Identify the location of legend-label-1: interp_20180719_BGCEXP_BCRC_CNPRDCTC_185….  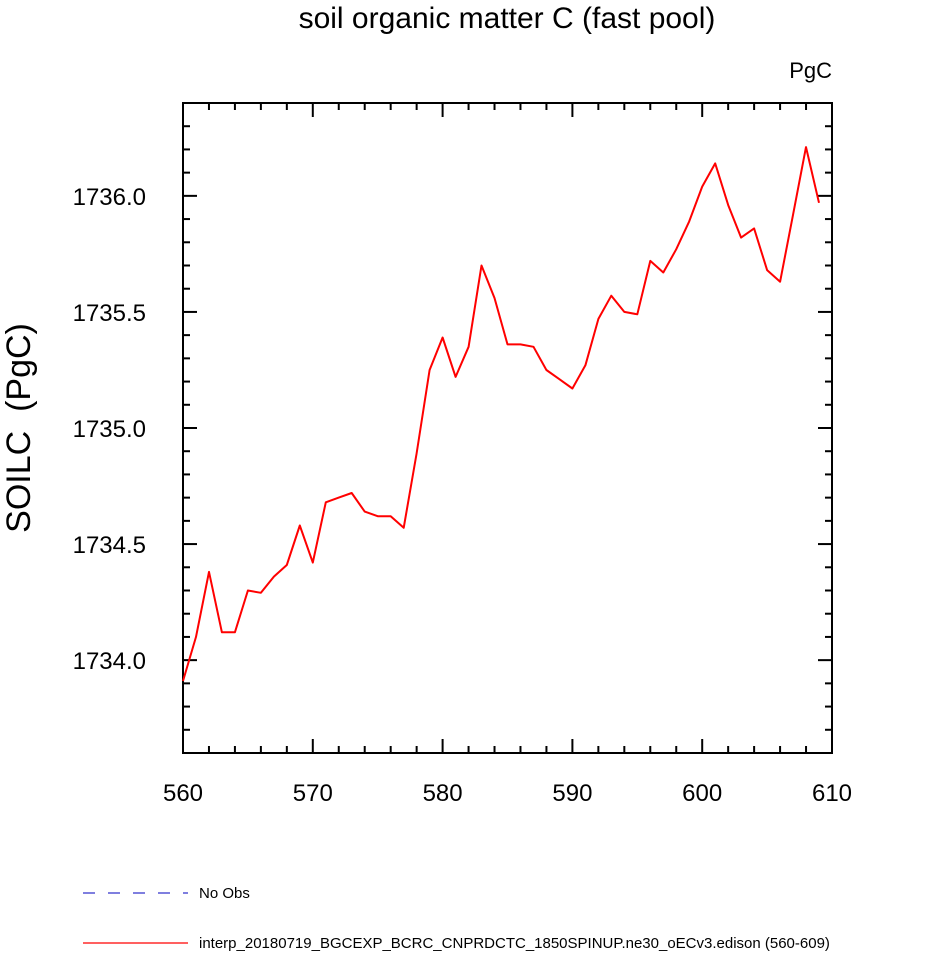
(514, 943).